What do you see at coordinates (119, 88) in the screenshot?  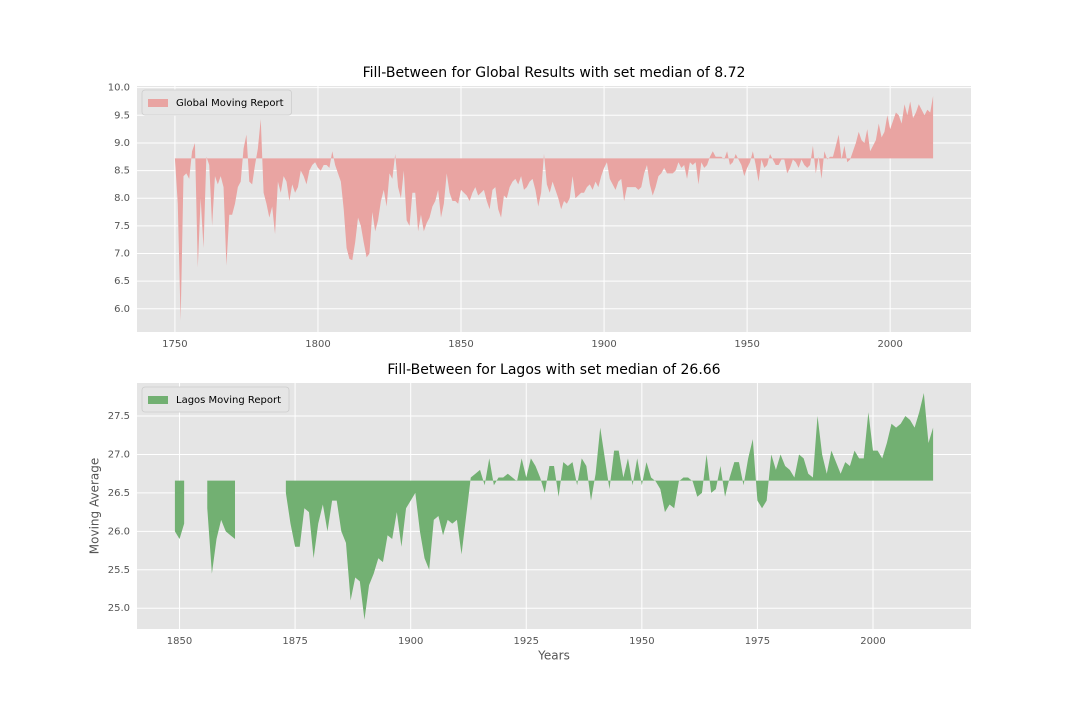 I see `y-tick-label: 10.0` at bounding box center [119, 88].